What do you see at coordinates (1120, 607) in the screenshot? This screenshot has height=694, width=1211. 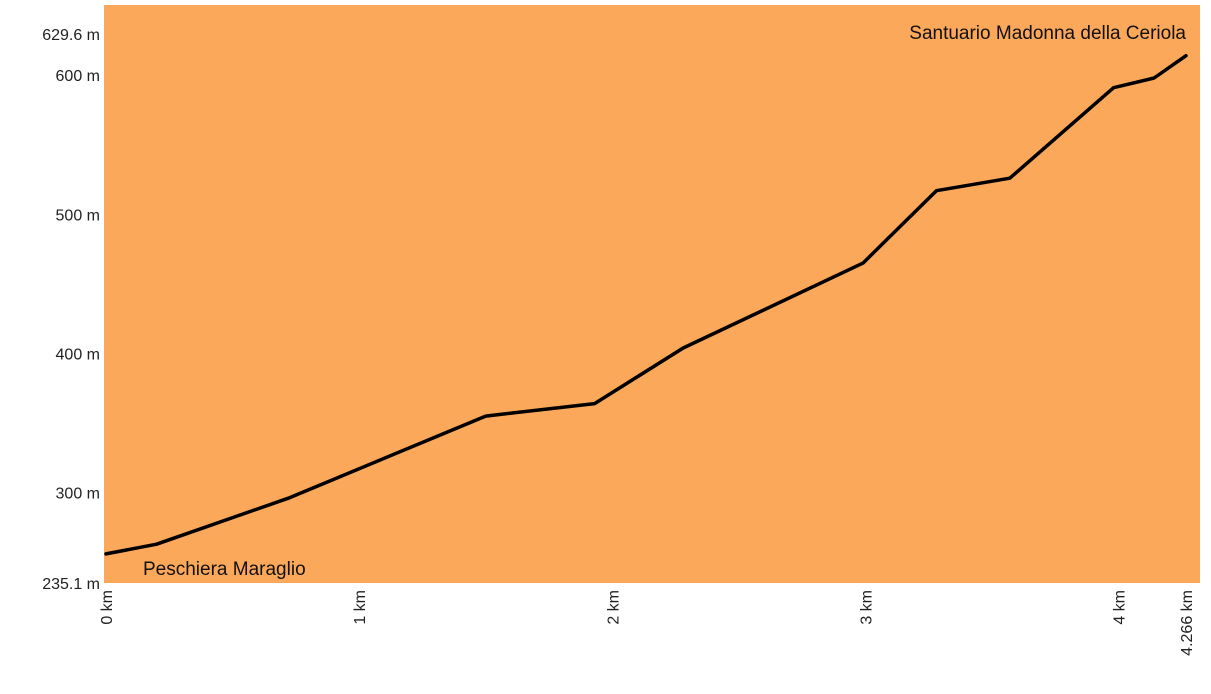 I see `x-tick-label: 4 km` at bounding box center [1120, 607].